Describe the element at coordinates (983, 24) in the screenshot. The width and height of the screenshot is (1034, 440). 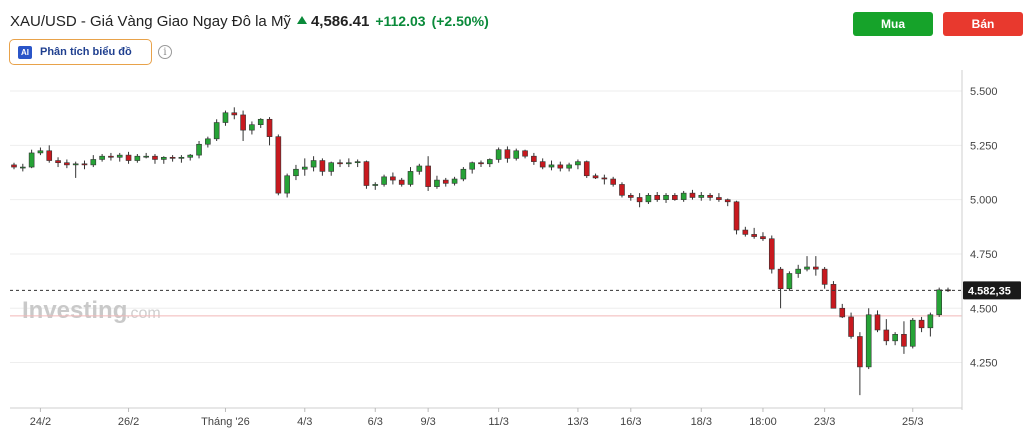
I see `sell-button: Bán` at that location.